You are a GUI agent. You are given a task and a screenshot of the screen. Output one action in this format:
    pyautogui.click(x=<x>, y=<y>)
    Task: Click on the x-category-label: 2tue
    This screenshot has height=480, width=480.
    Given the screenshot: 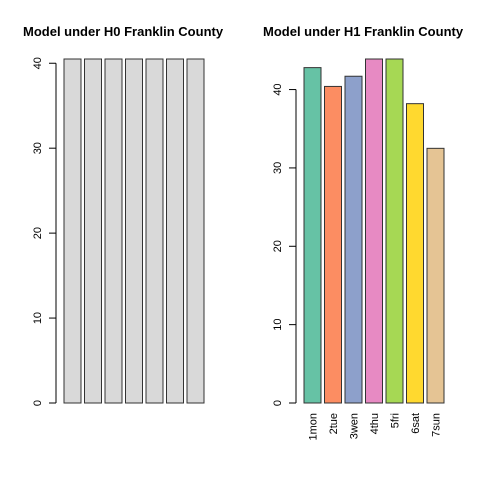 What is the action you would take?
    pyautogui.click(x=334, y=423)
    